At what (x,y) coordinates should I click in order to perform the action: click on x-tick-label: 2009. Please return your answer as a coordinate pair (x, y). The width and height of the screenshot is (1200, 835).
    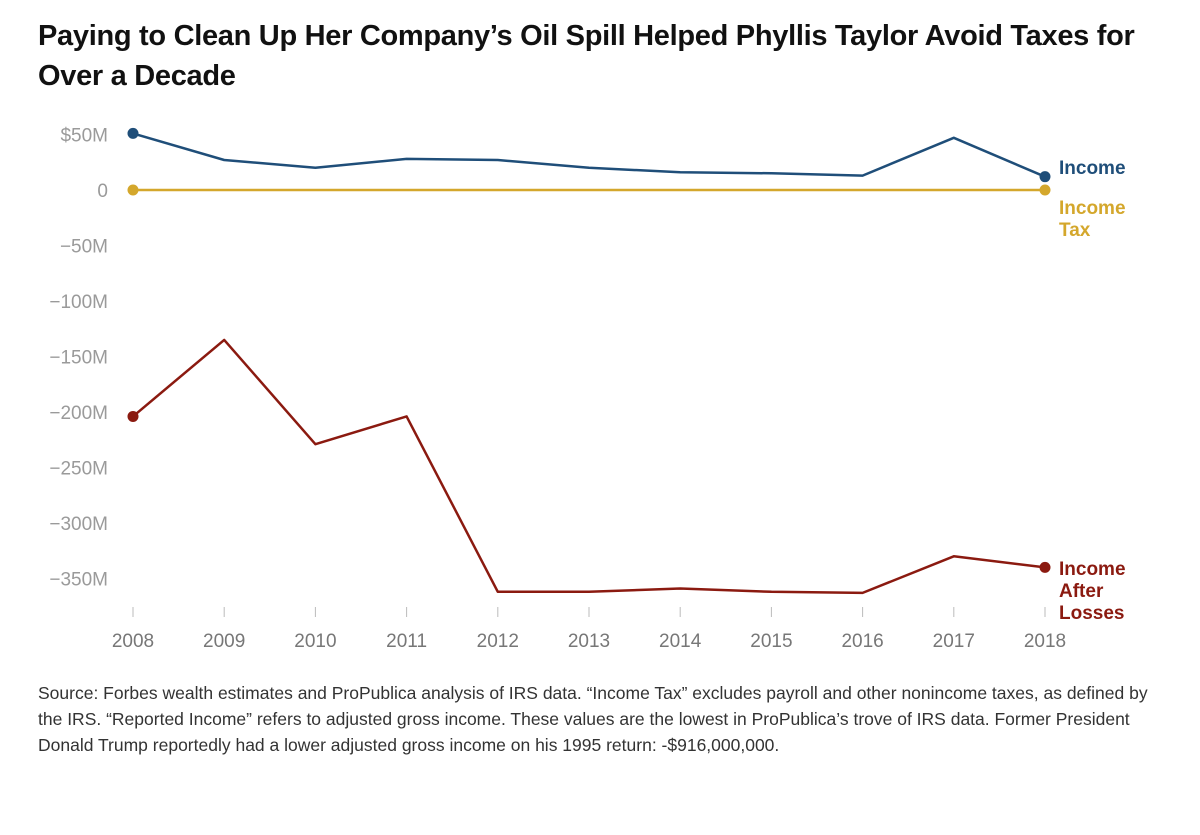
    Looking at the image, I should click on (224, 641).